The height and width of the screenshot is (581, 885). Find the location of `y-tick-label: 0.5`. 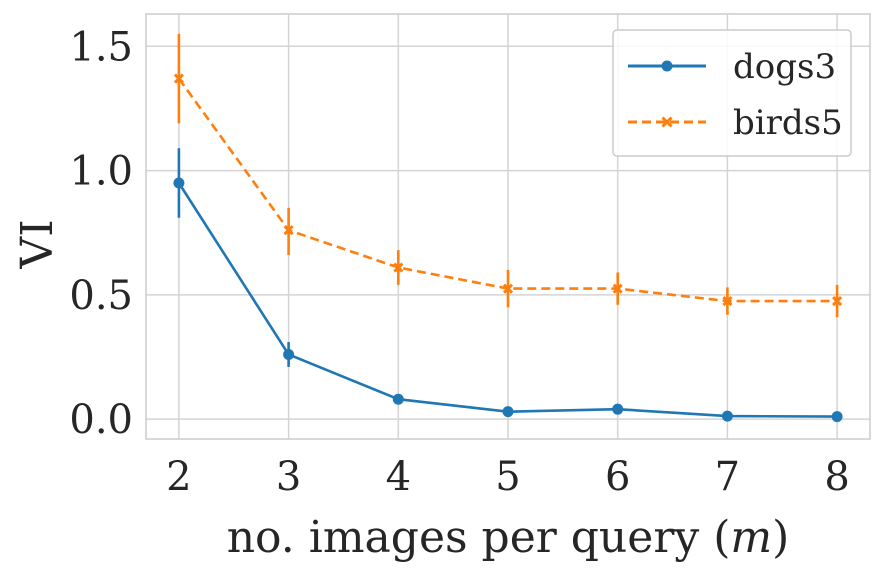

y-tick-label: 0.5 is located at coordinates (101, 296).